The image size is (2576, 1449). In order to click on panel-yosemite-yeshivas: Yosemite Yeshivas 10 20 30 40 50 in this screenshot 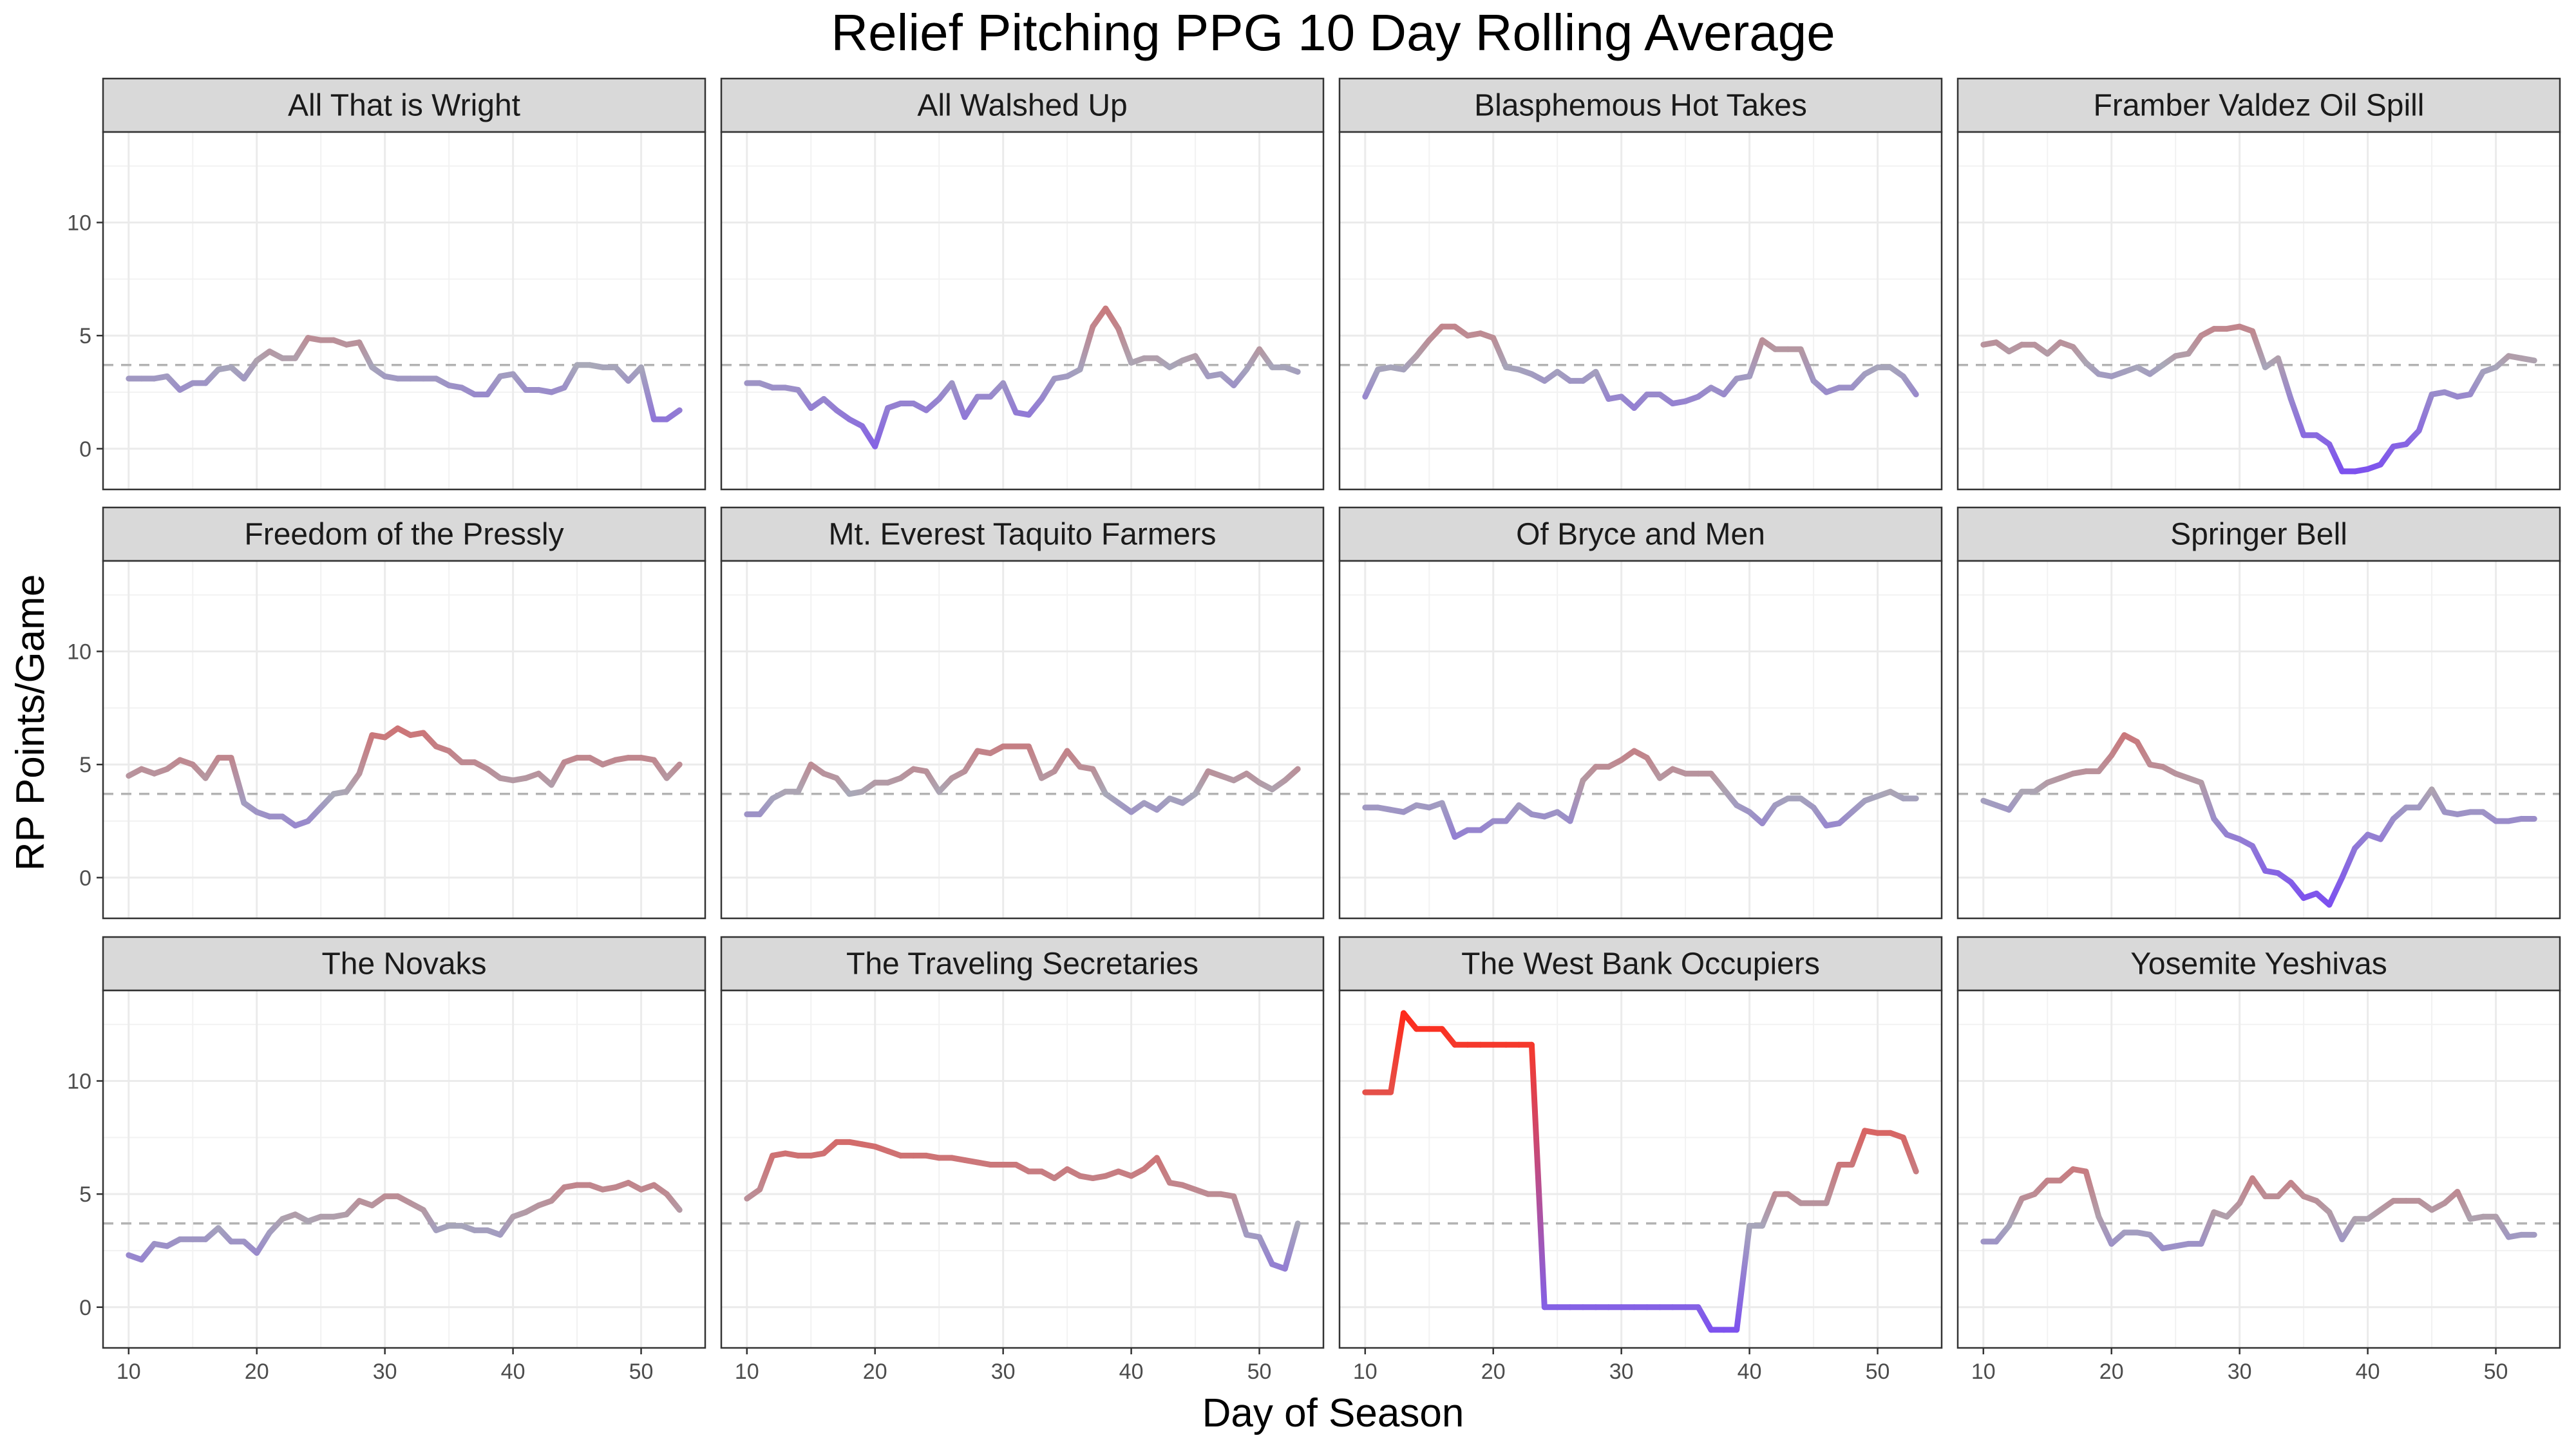, I will do `click(2258, 1160)`.